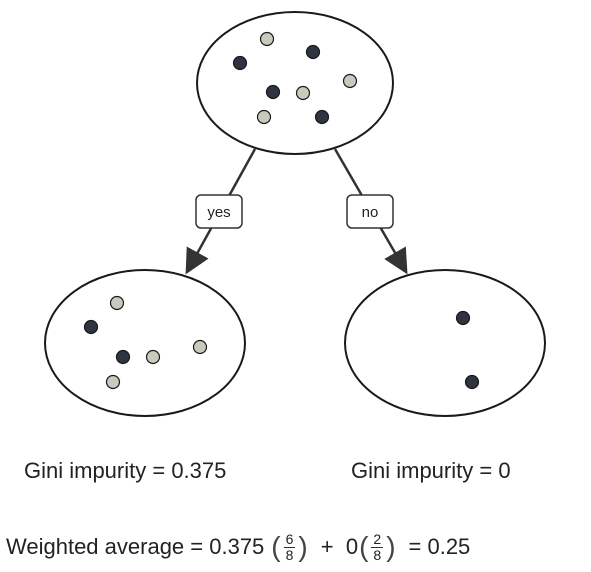 This screenshot has height=572, width=591. Describe the element at coordinates (467, 350) in the screenshot. I see `right-node-points` at that location.